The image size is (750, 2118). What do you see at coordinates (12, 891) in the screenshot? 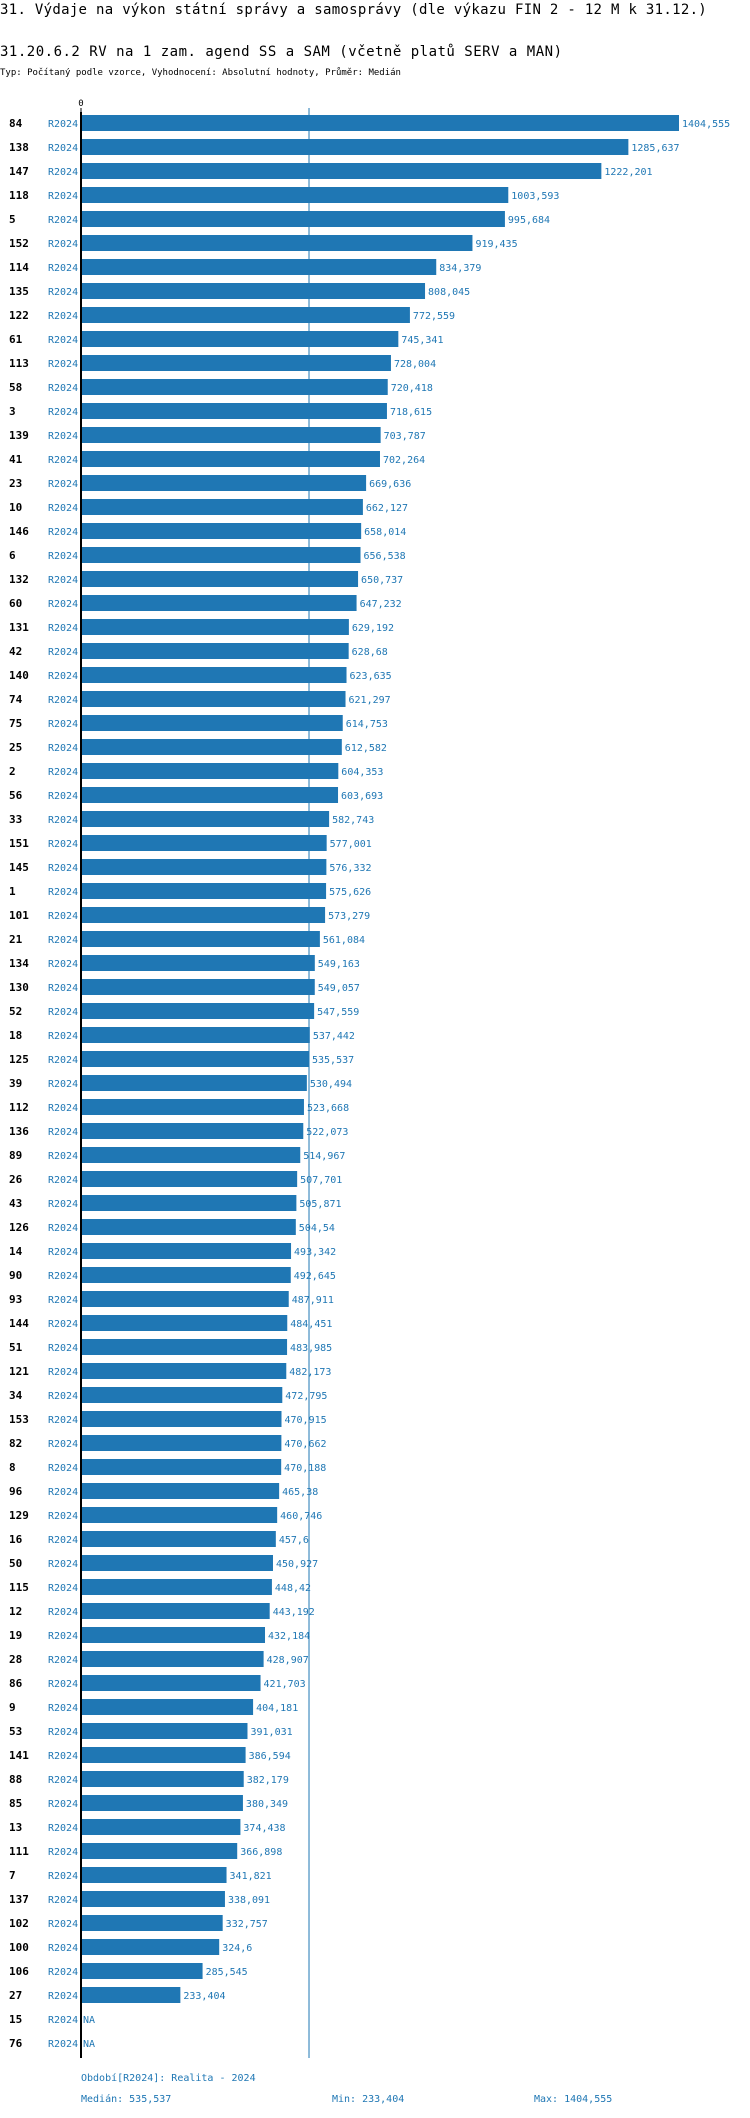
I see `row-id-label: 1` at bounding box center [12, 891].